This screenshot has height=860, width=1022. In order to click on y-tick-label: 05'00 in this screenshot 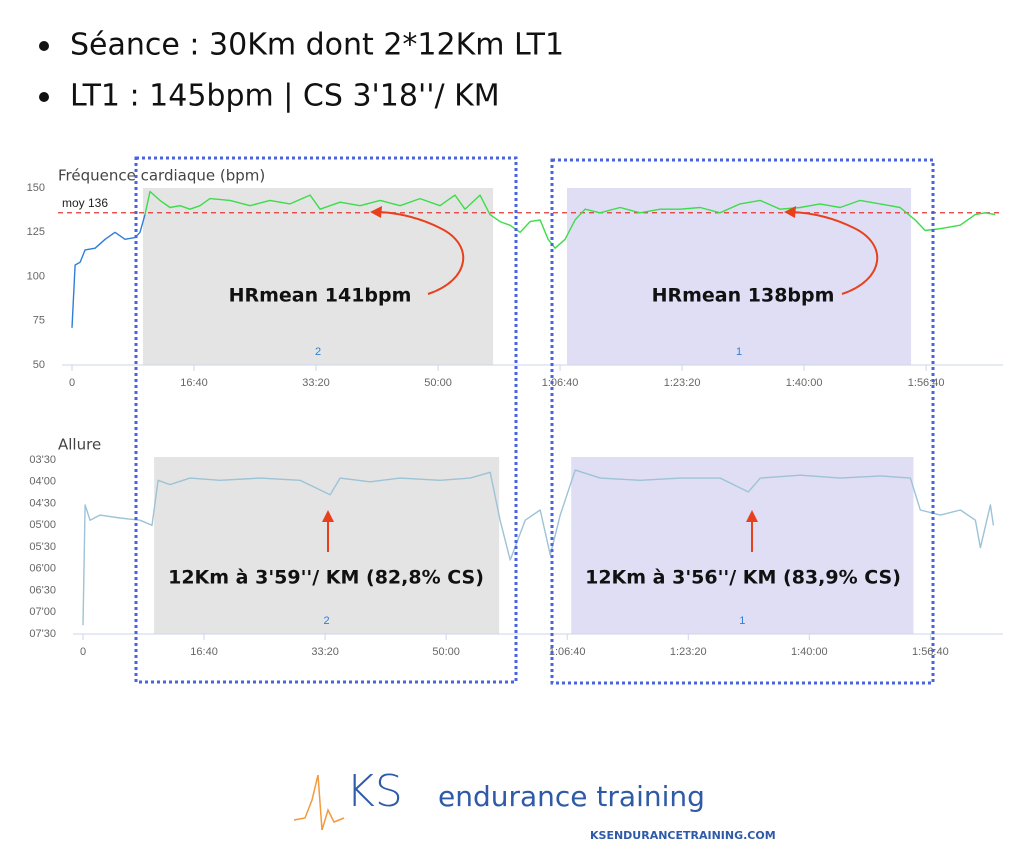, I will do `click(42, 525)`.